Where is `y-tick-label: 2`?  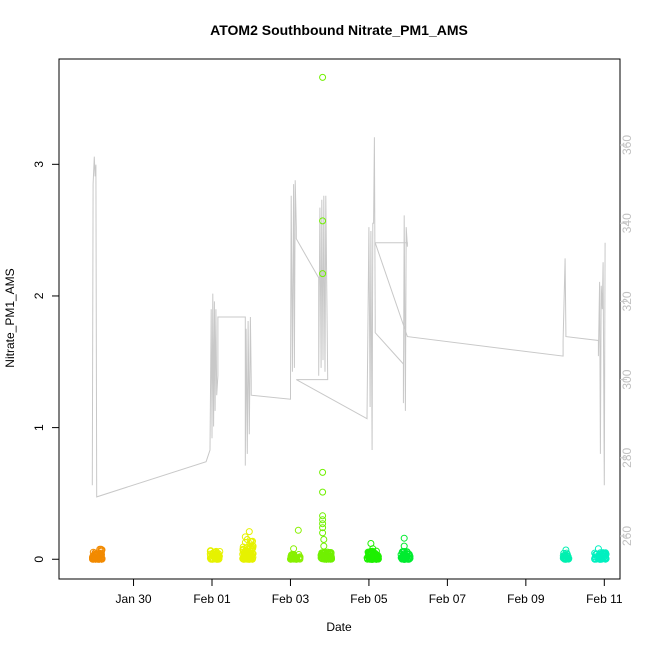
y-tick-label: 2 is located at coordinates (39, 295).